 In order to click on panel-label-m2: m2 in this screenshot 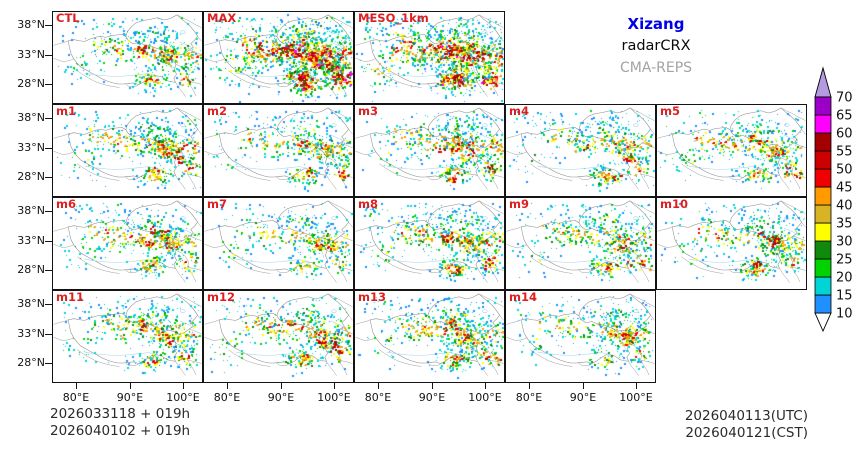, I will do `click(217, 111)`.